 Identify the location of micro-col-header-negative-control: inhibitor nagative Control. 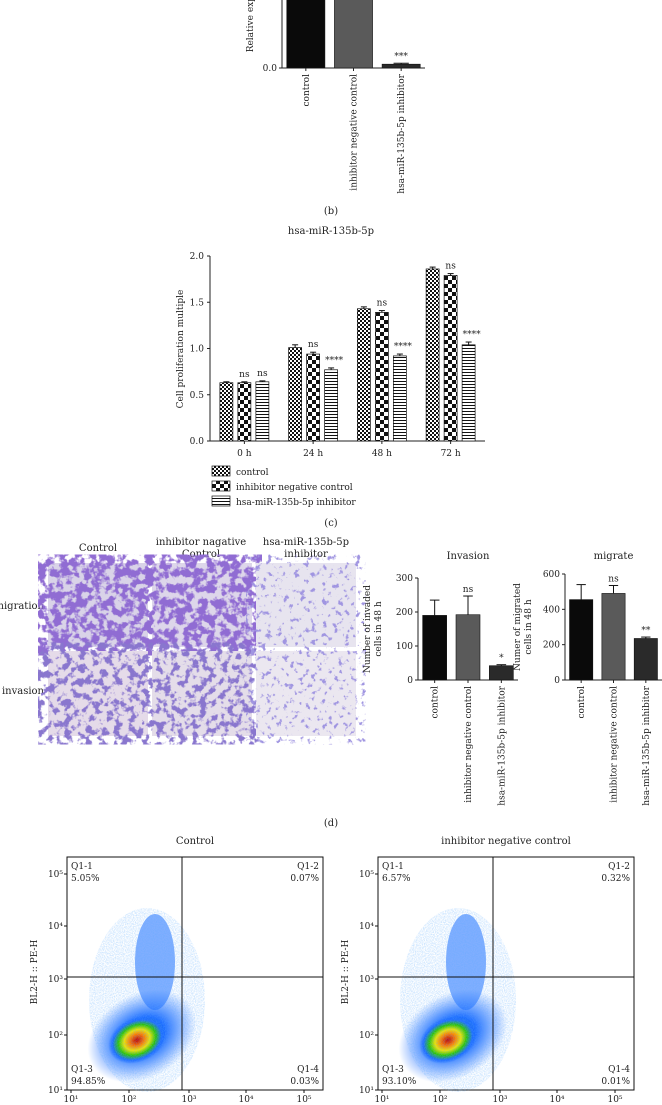
(201, 548).